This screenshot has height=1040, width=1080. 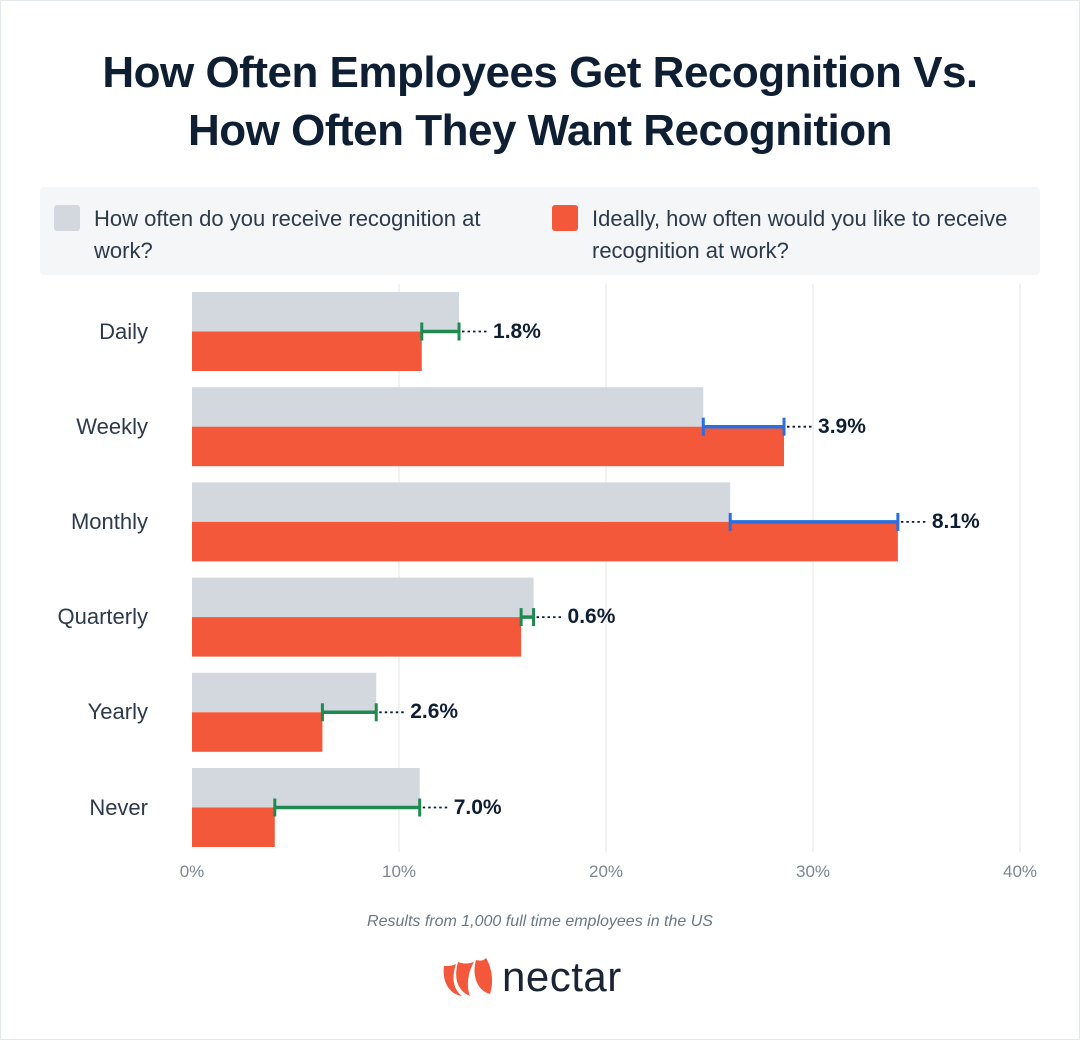 I want to click on x-tick-label: 0%, so click(x=192, y=871).